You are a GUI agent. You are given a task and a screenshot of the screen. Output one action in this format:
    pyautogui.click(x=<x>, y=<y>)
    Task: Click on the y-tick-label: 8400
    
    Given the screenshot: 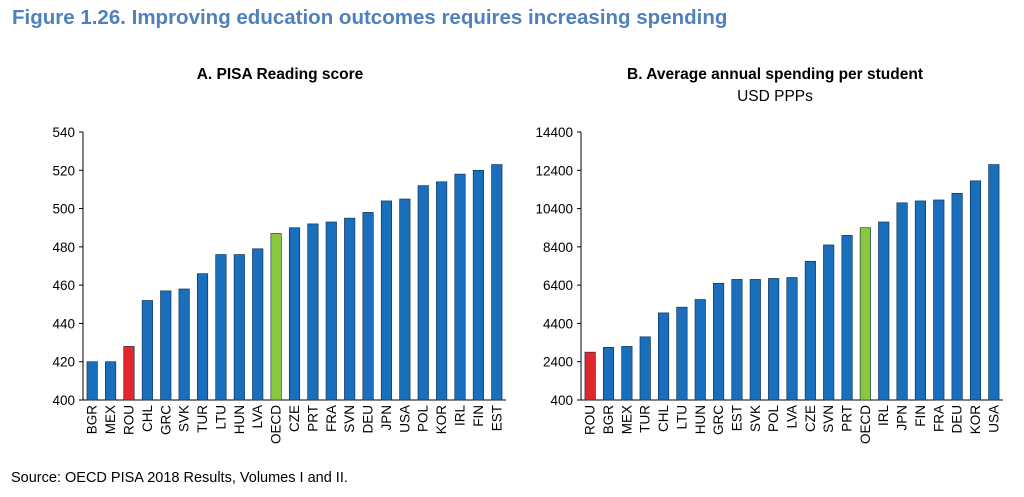 What is the action you would take?
    pyautogui.click(x=558, y=247)
    